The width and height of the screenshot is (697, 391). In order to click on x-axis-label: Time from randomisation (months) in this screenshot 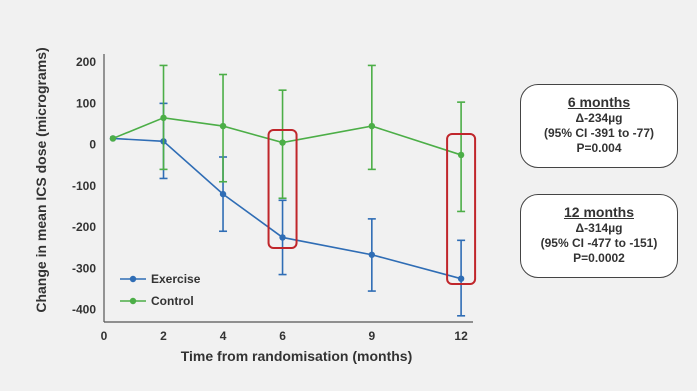, I will do `click(297, 356)`.